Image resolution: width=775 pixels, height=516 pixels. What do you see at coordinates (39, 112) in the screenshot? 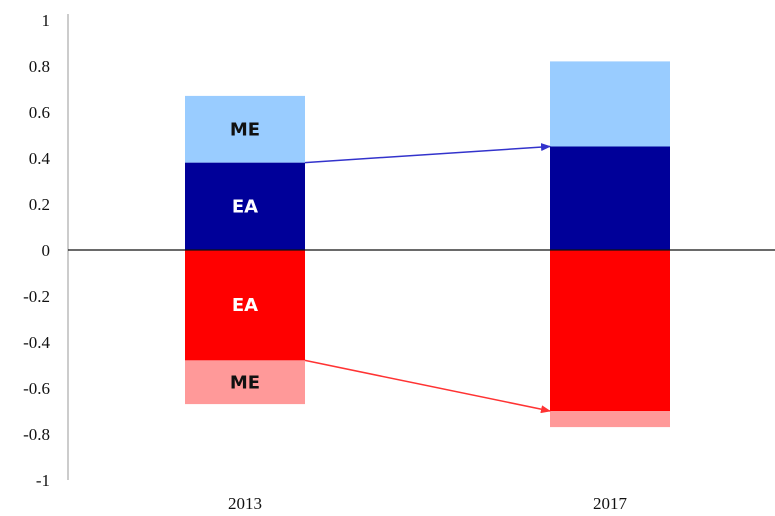
I see `y-tick-label: 0.6` at bounding box center [39, 112].